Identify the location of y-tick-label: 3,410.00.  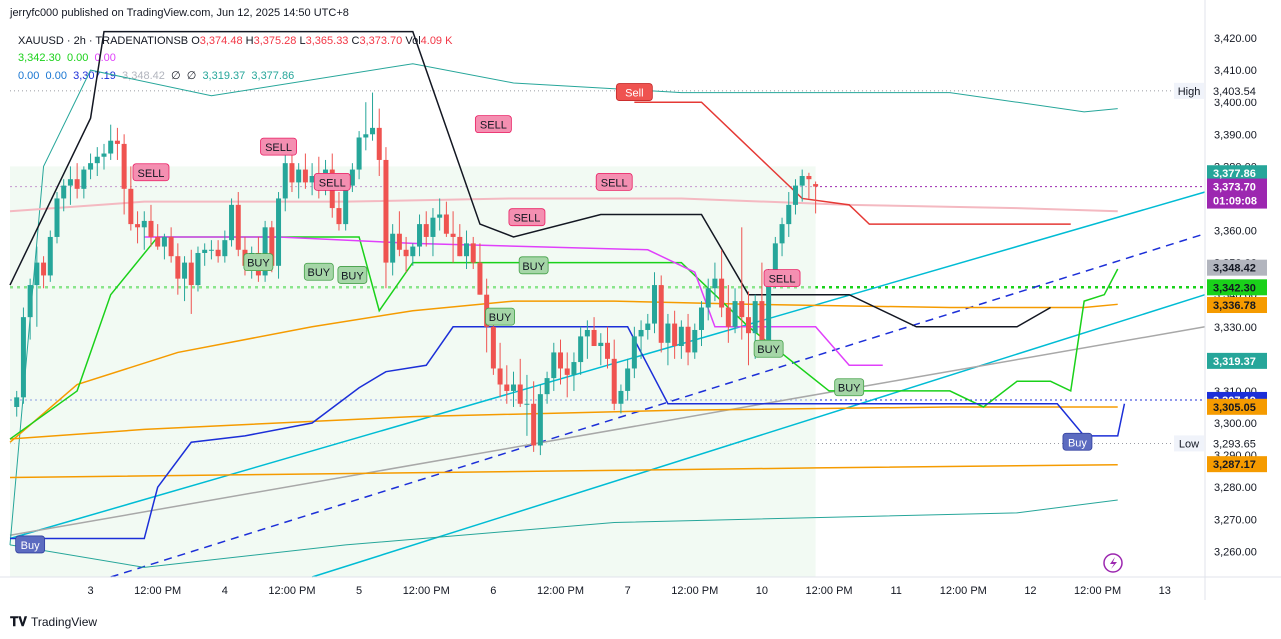
(1235, 71).